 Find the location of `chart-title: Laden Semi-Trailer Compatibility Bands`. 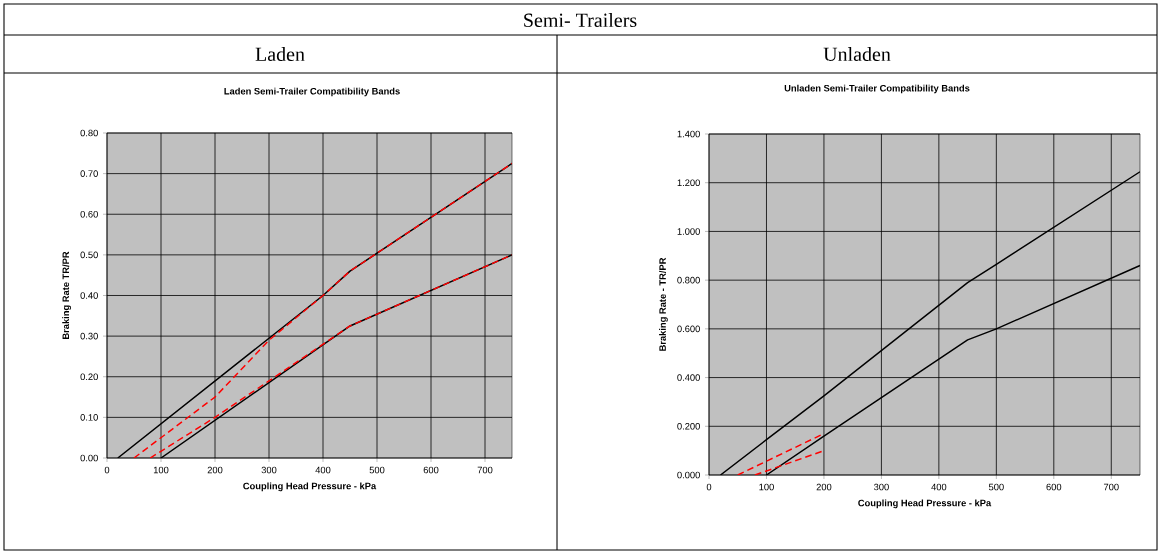

chart-title: Laden Semi-Trailer Compatibility Bands is located at coordinates (312, 92).